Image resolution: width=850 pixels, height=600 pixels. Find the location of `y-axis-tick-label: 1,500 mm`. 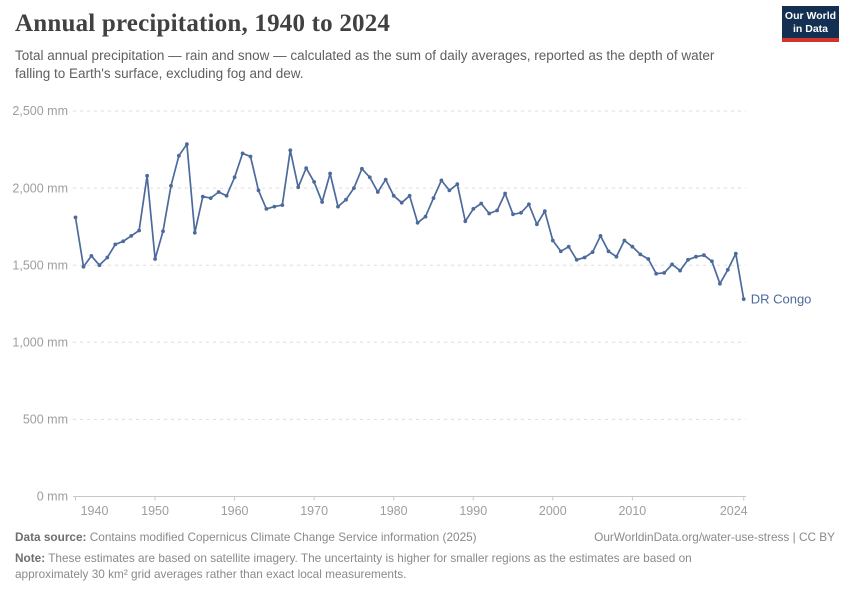

y-axis-tick-label: 1,500 mm is located at coordinates (40, 265).